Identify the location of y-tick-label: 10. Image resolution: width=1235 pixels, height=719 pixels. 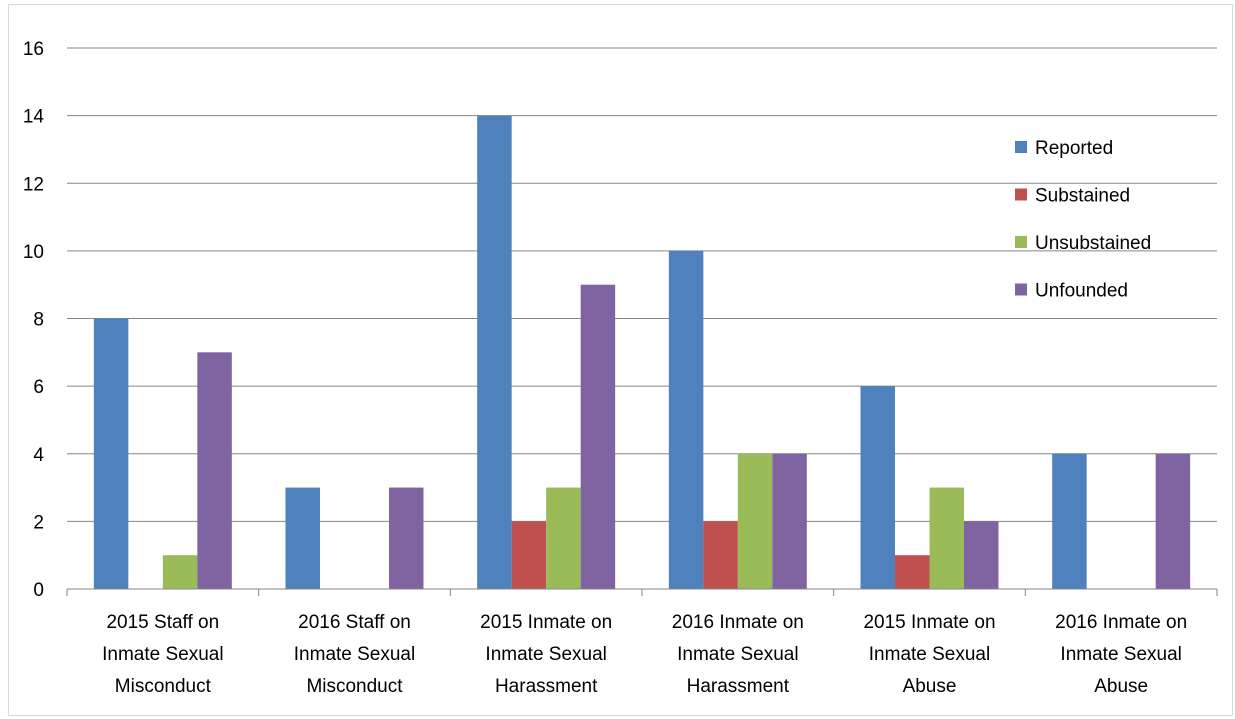
(33, 252).